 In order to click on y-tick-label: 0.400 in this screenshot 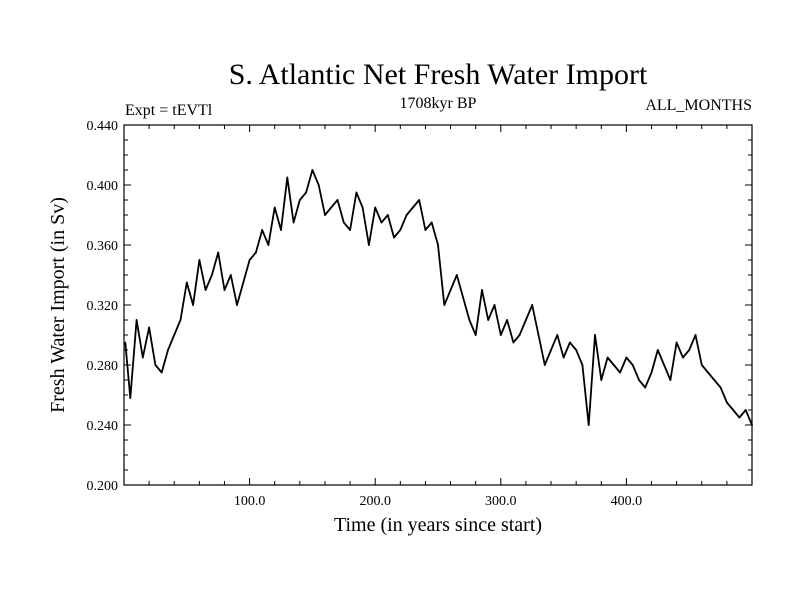, I will do `click(103, 186)`.